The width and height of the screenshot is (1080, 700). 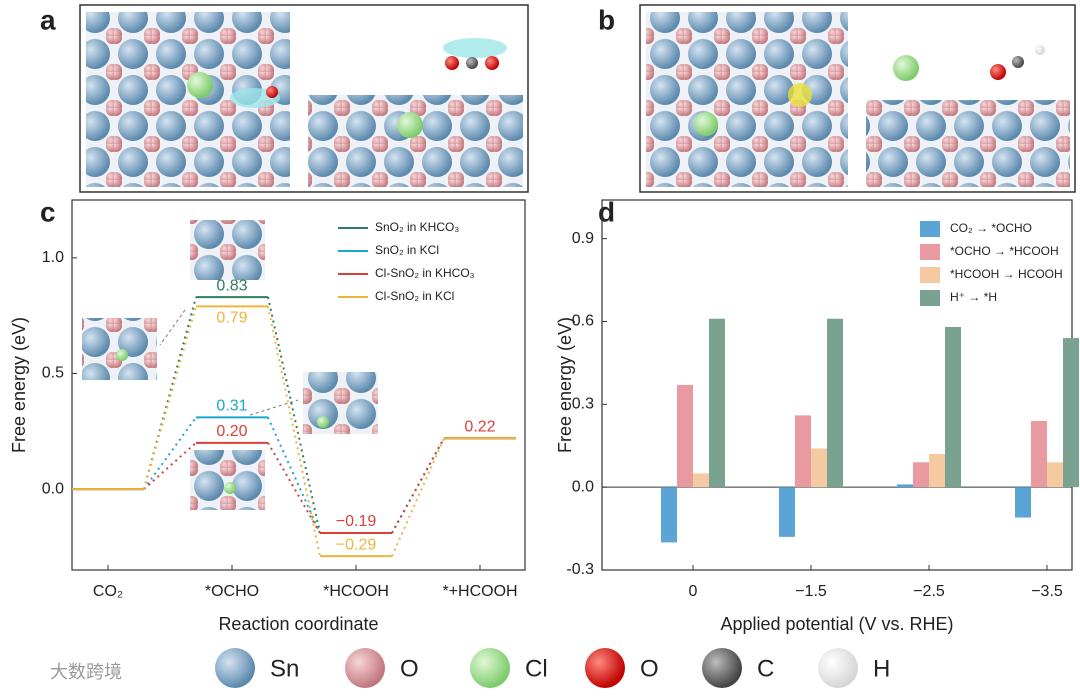 What do you see at coordinates (552, 668) in the screenshot?
I see `atom-legend: Sn O Cl O C H` at bounding box center [552, 668].